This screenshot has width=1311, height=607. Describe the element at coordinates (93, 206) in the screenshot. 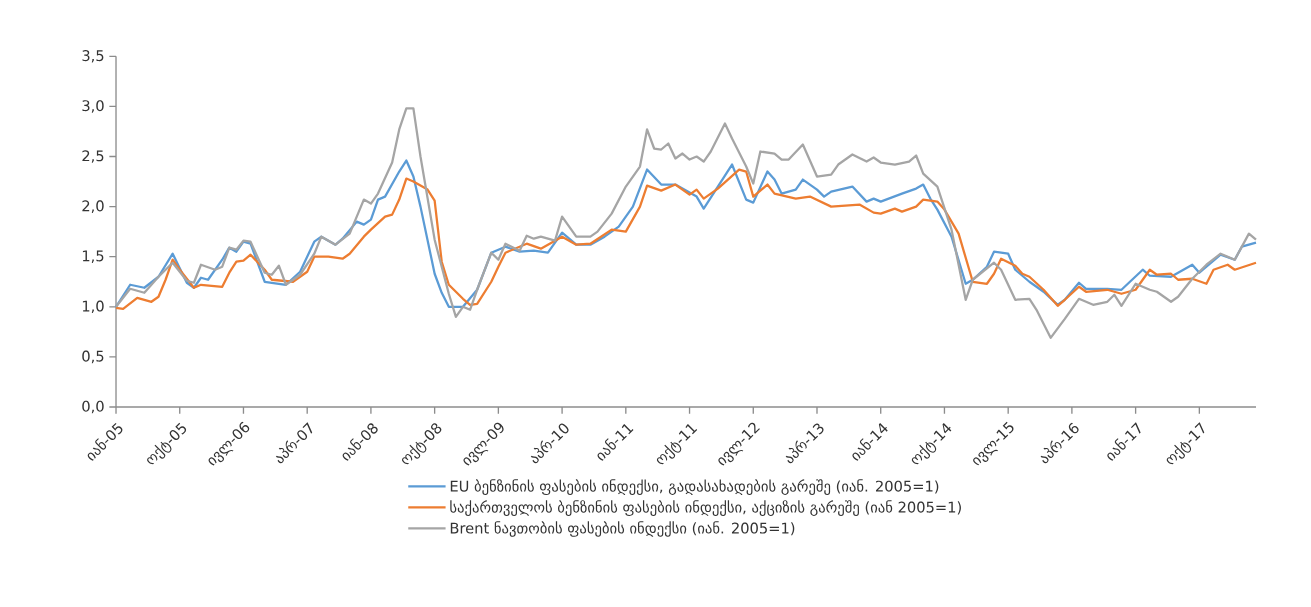

I see `y-tick-label: 2,0` at that location.